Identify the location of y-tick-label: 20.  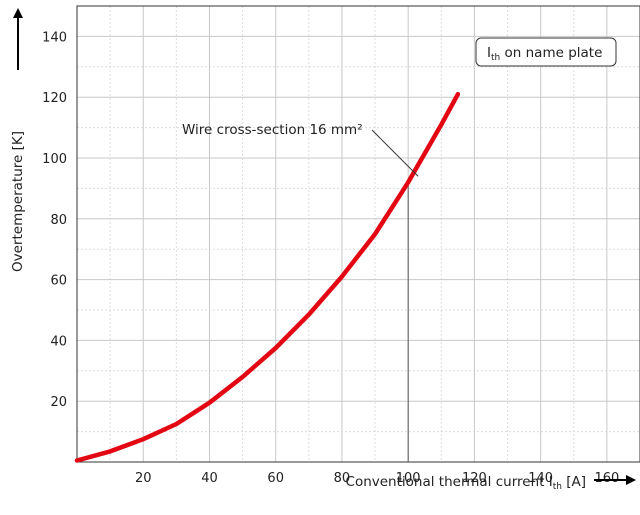
(58, 402).